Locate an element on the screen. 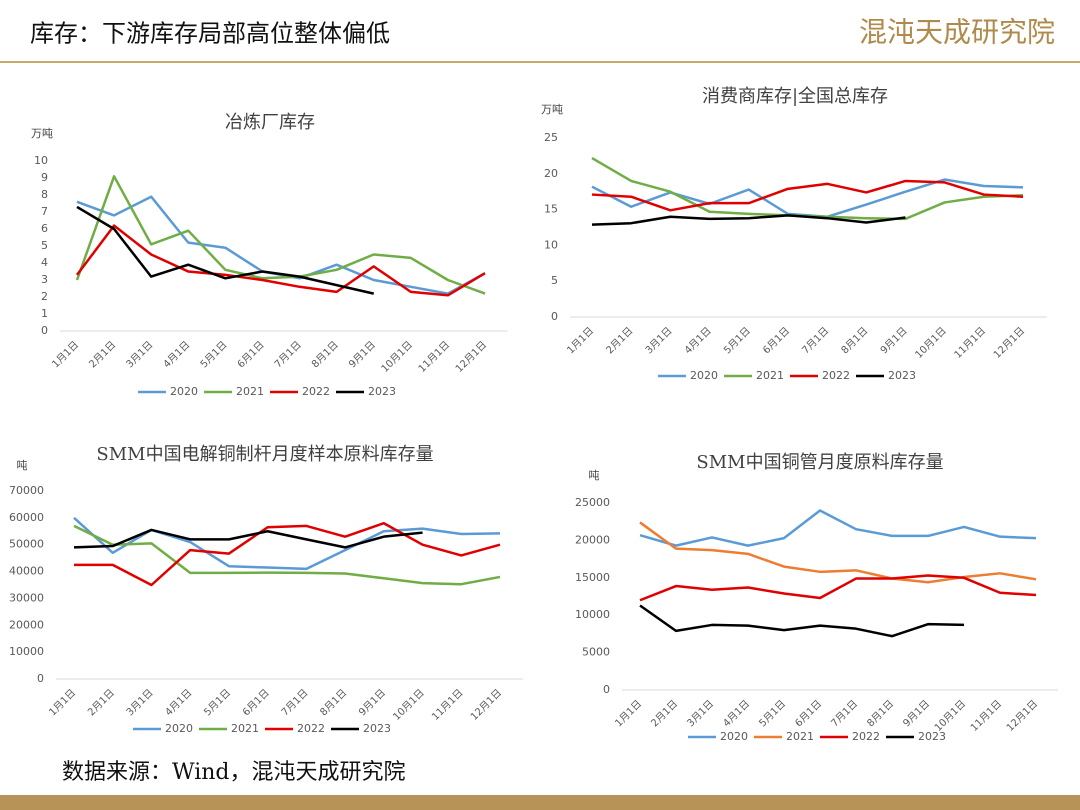 Image resolution: width=1080 pixels, height=810 pixels. y-tick-label: 1 is located at coordinates (44, 313).